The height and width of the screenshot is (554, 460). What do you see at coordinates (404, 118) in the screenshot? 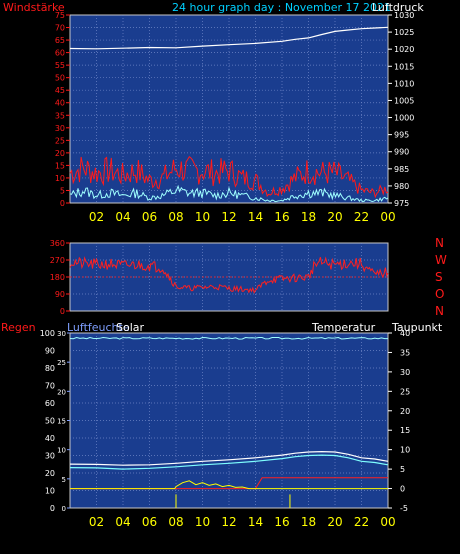
I see `pressure-y-tick-label: 1000` at bounding box center [404, 118].